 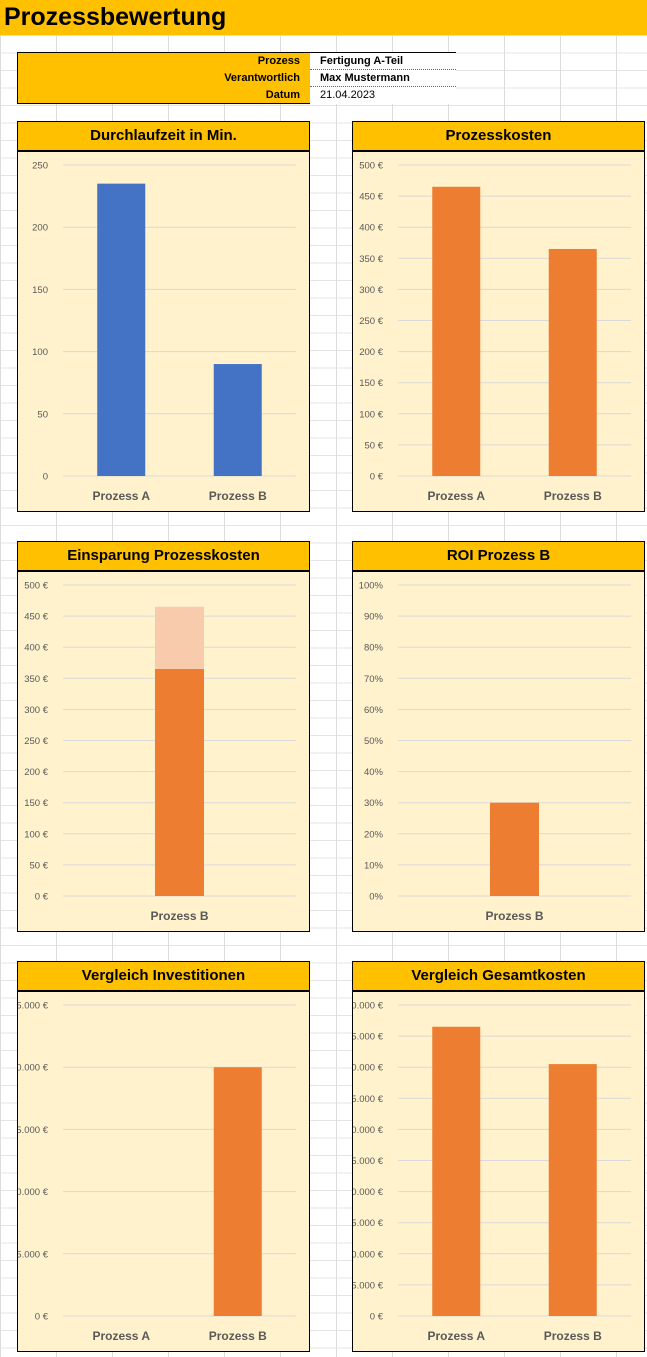 I want to click on y-tick-label: 150, so click(x=40, y=290).